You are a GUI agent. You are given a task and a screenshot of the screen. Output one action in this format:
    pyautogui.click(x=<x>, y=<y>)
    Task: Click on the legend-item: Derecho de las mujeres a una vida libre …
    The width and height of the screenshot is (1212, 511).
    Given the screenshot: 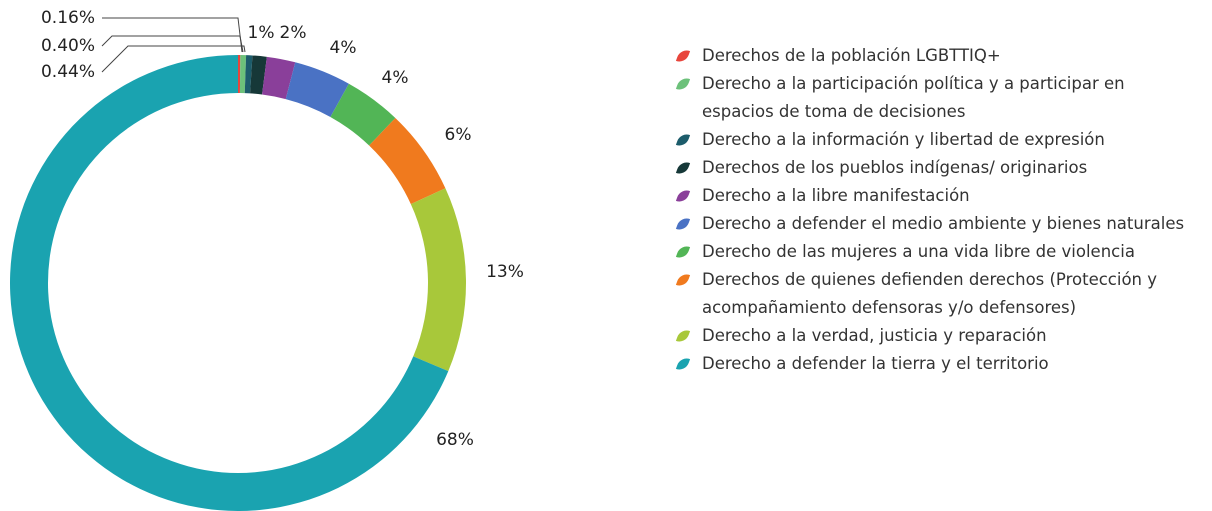 What is the action you would take?
    pyautogui.click(x=936, y=252)
    